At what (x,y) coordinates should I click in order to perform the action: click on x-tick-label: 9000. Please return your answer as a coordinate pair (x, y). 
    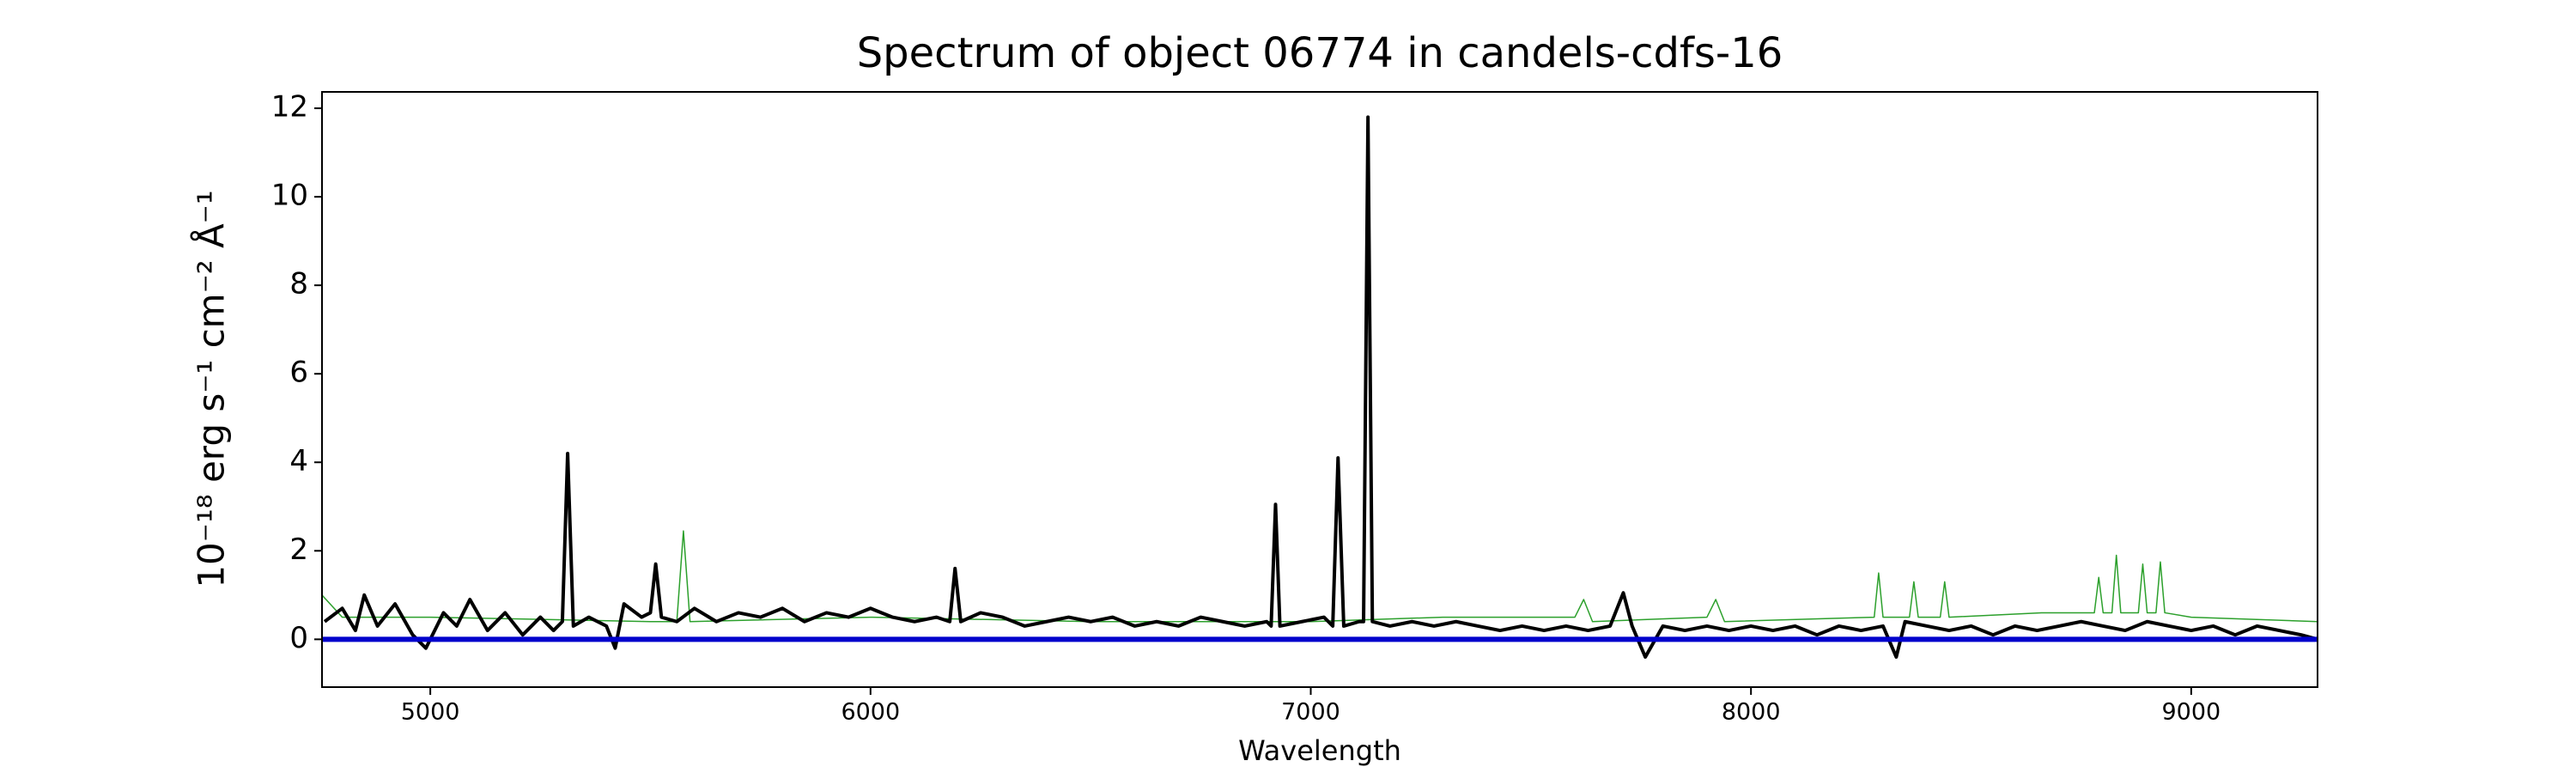
    Looking at the image, I should click on (2192, 712).